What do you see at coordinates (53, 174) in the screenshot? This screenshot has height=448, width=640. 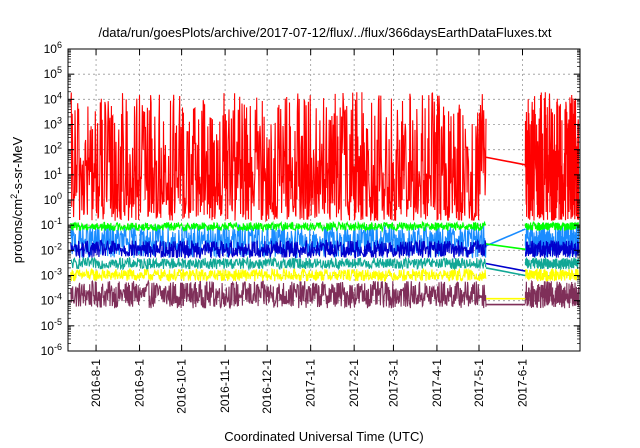 I see `y-tick-label: 10¹` at bounding box center [53, 174].